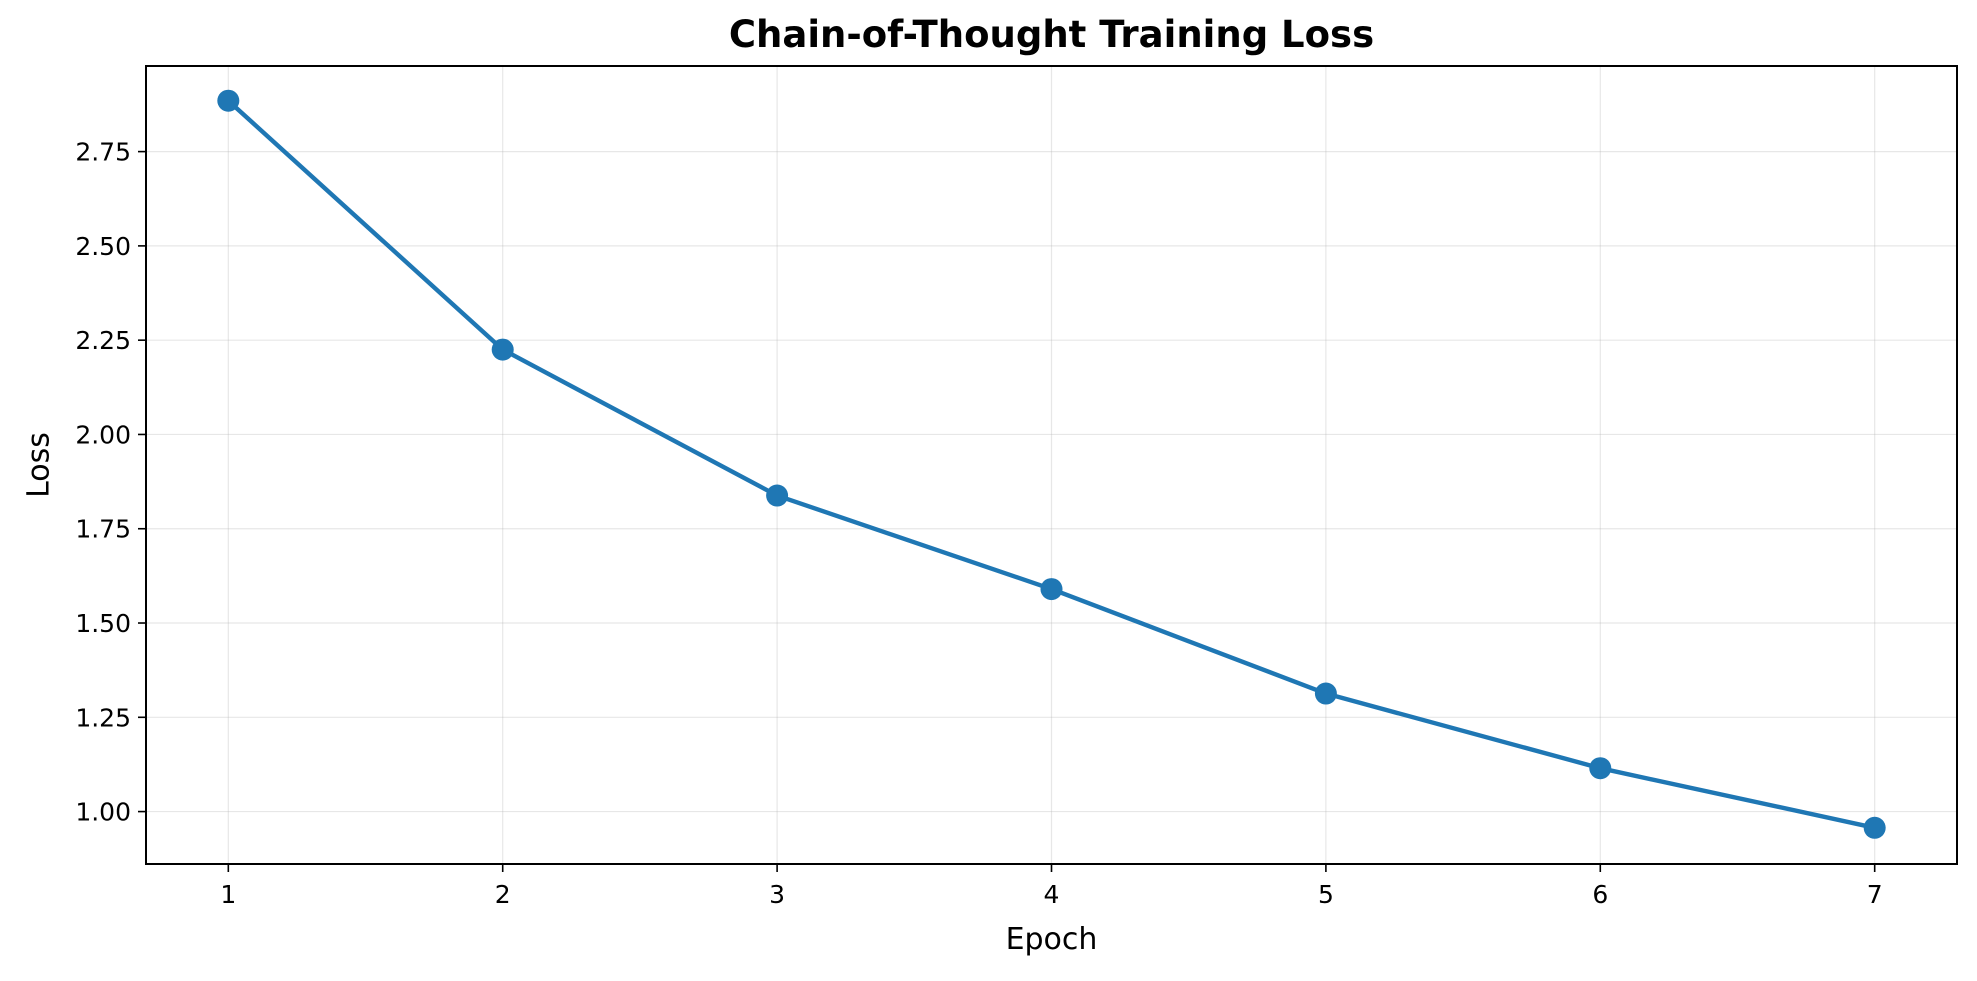 The width and height of the screenshot is (1977, 981). Describe the element at coordinates (777, 894) in the screenshot. I see `x-tick-label: 3` at that location.